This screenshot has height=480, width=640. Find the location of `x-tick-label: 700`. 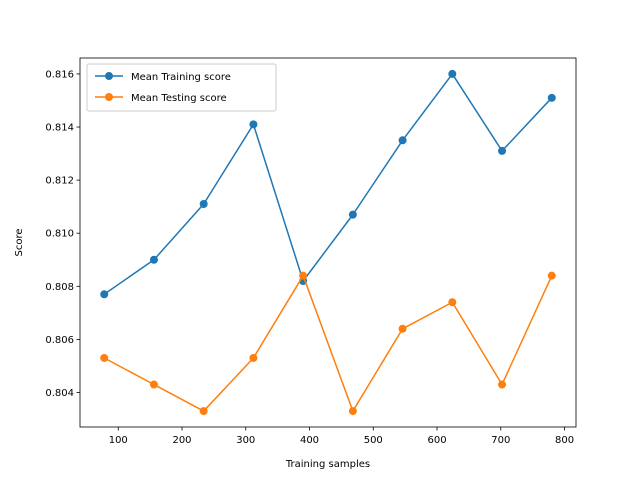

x-tick-label: 700 is located at coordinates (500, 440).